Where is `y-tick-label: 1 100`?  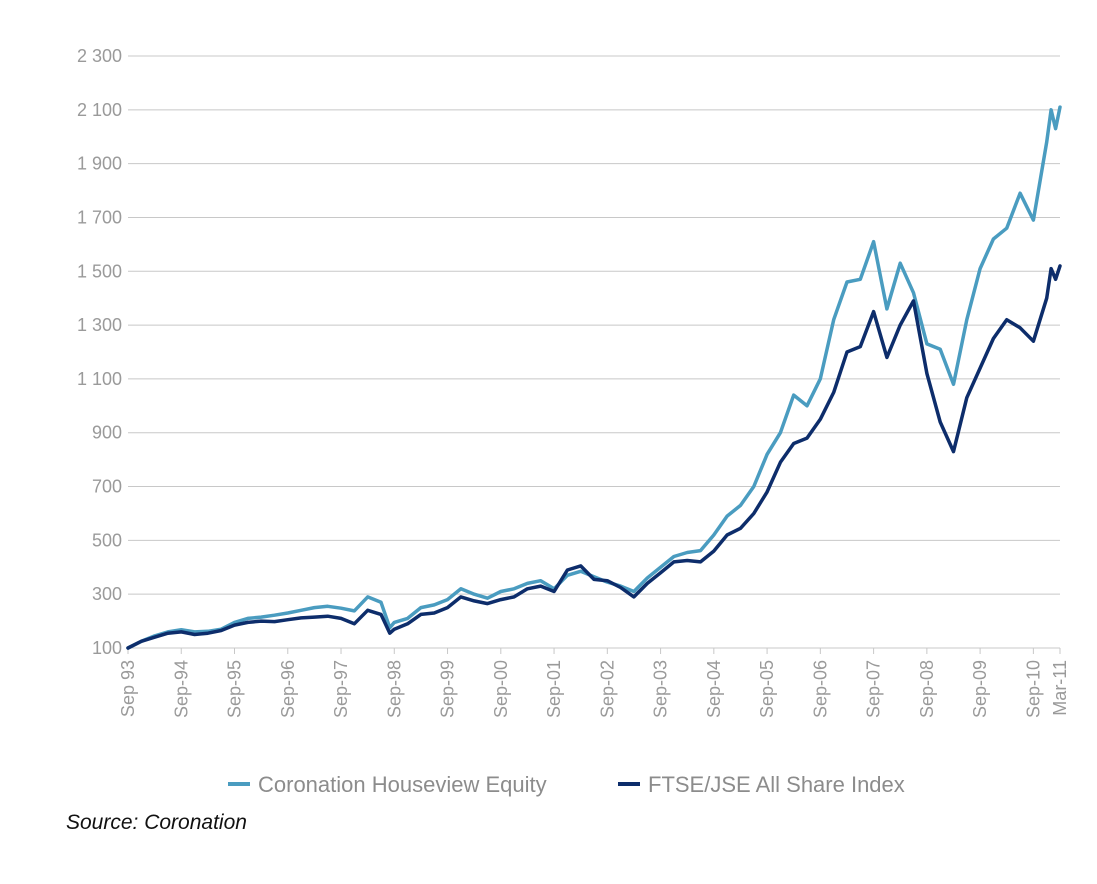
y-tick-label: 1 100 is located at coordinates (99, 379).